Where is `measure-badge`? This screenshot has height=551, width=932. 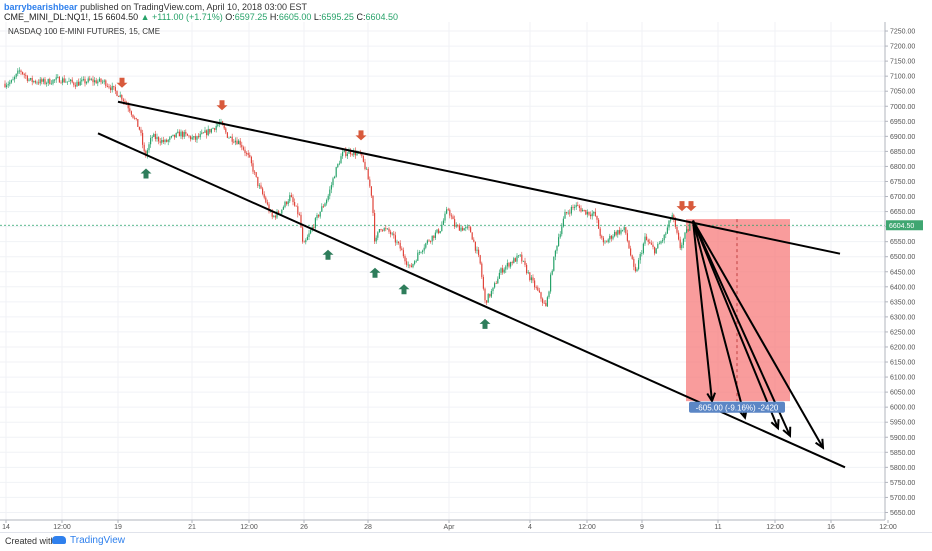 measure-badge is located at coordinates (737, 407).